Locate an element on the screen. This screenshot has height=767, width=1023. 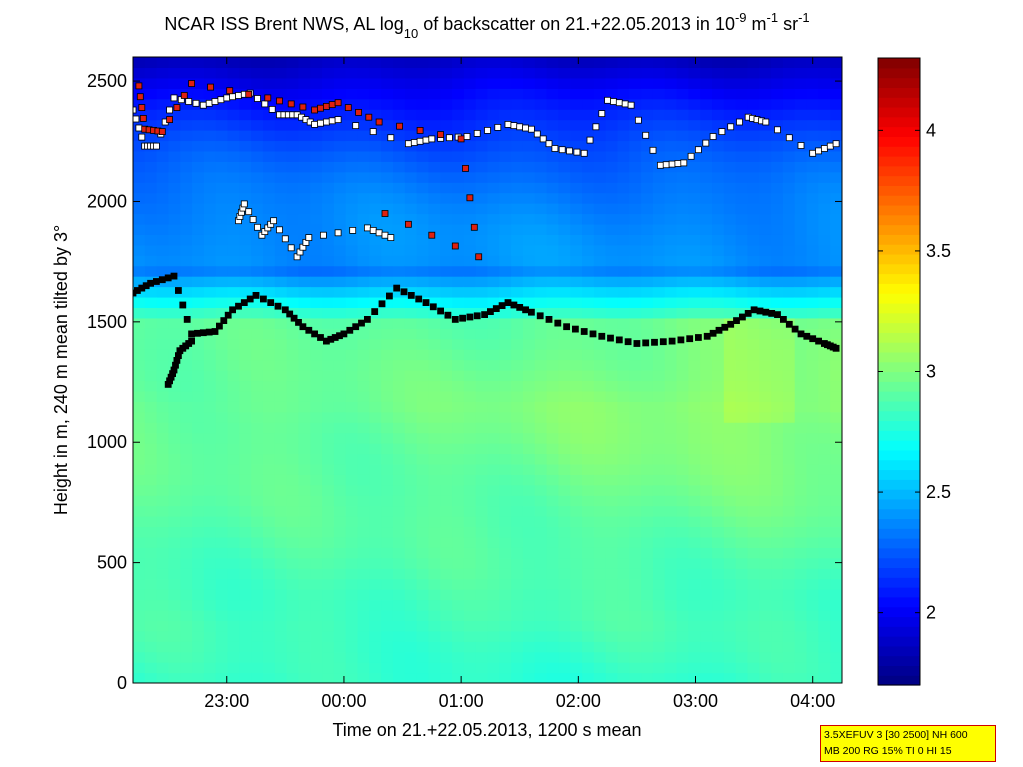
marker-group-high-values is located at coordinates (309, 170).